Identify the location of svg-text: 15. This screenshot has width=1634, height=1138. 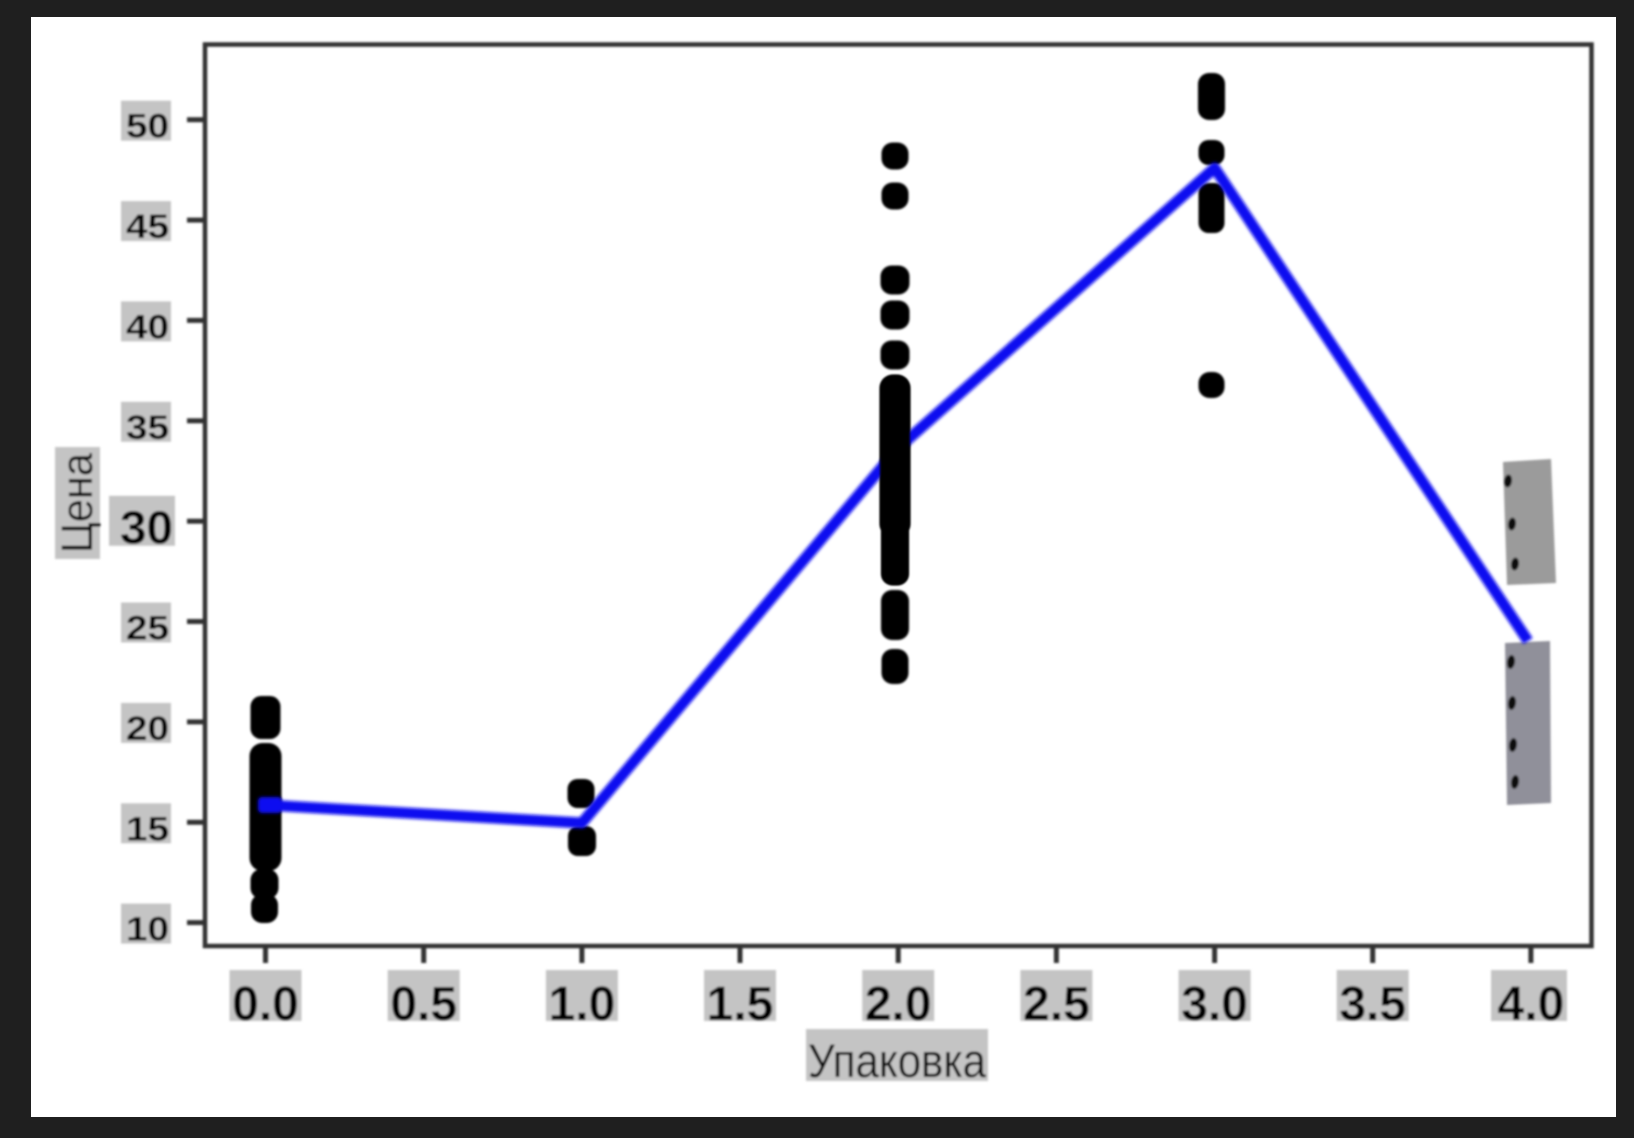
(147, 829).